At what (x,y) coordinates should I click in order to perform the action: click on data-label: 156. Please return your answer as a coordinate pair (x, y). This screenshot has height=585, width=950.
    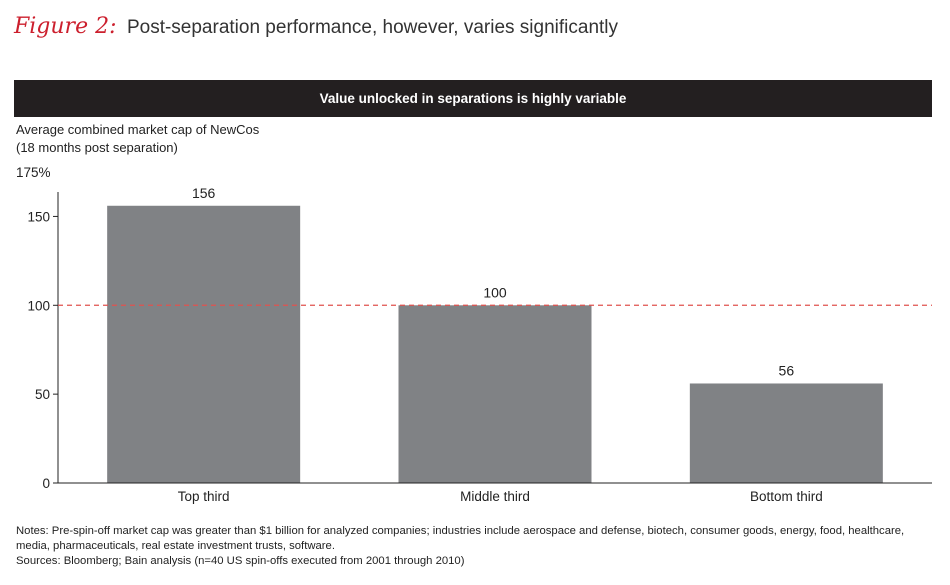
    Looking at the image, I should click on (204, 193).